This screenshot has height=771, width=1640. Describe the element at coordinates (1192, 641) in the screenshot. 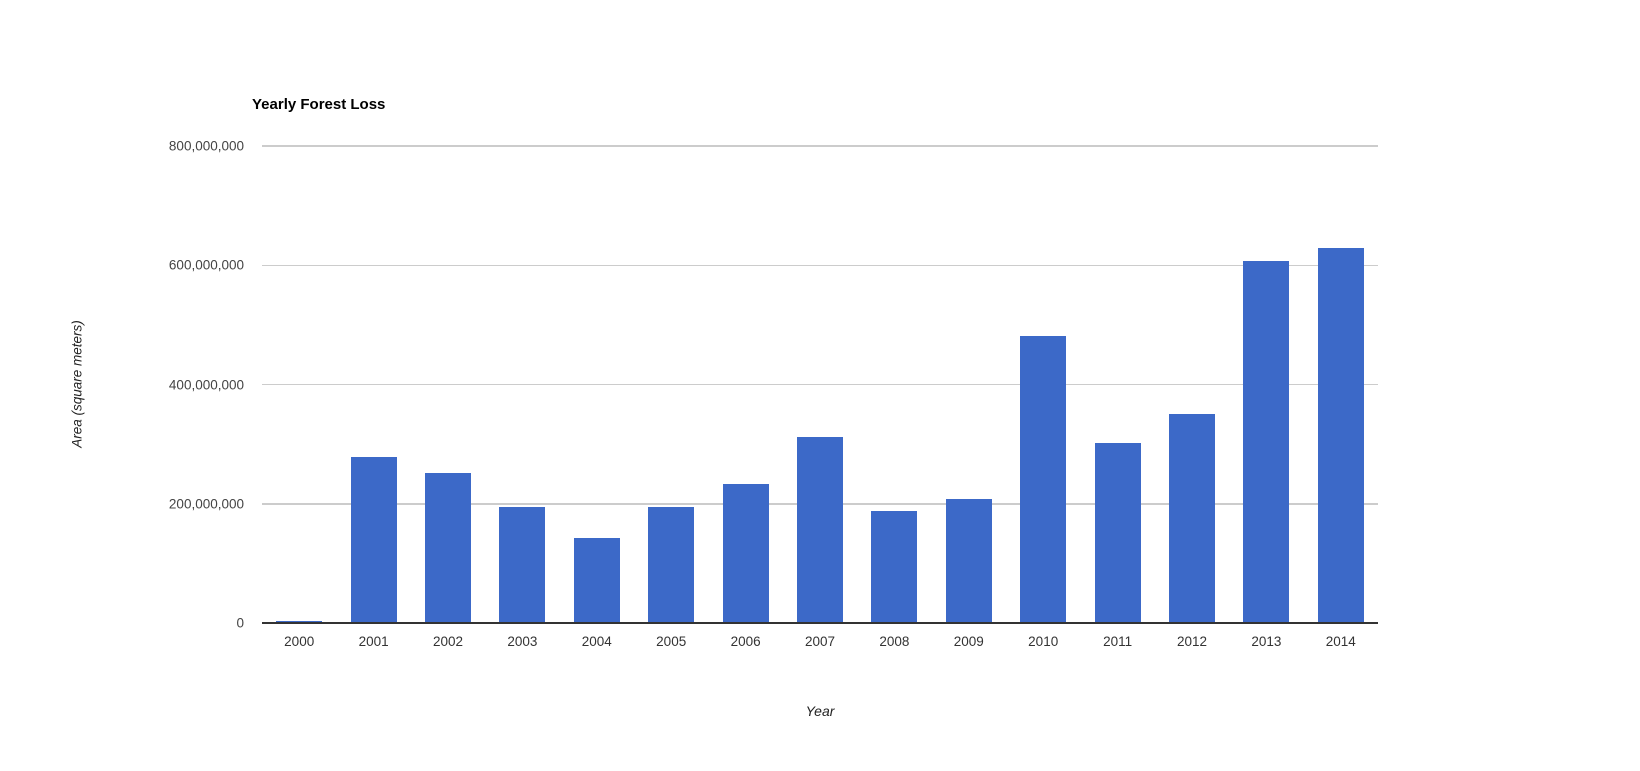

I see `x-tick-label: 2012` at that location.